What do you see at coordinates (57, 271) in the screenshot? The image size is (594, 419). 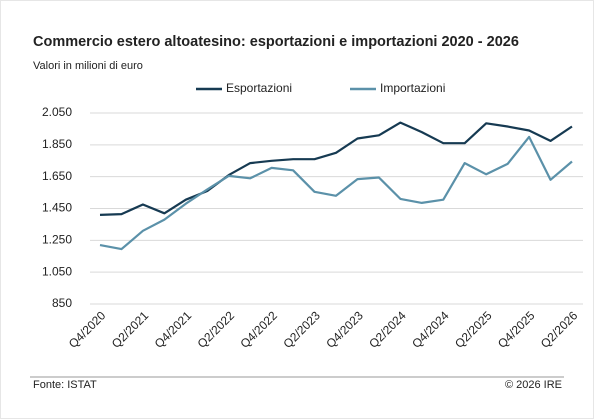 I see `y-tick-label: 1.050` at bounding box center [57, 271].